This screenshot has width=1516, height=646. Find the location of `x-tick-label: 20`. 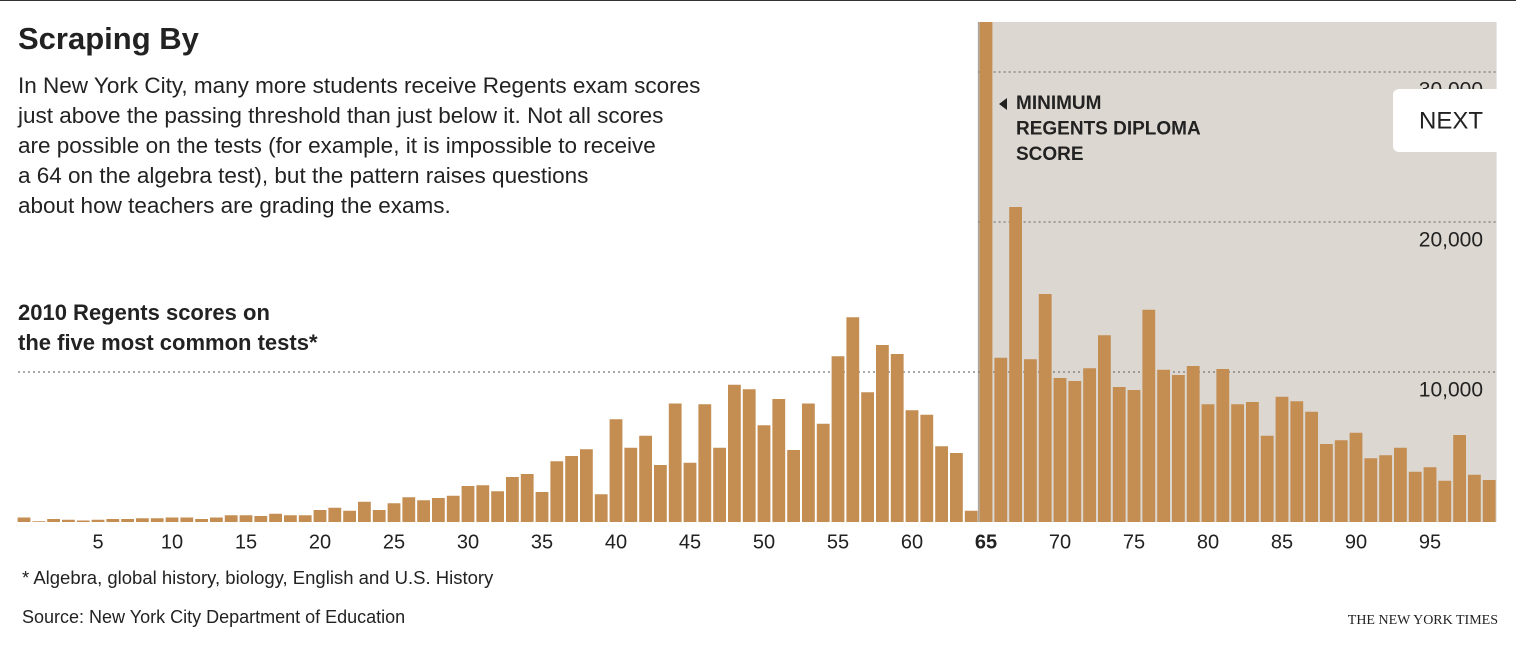

x-tick-label: 20 is located at coordinates (320, 542).